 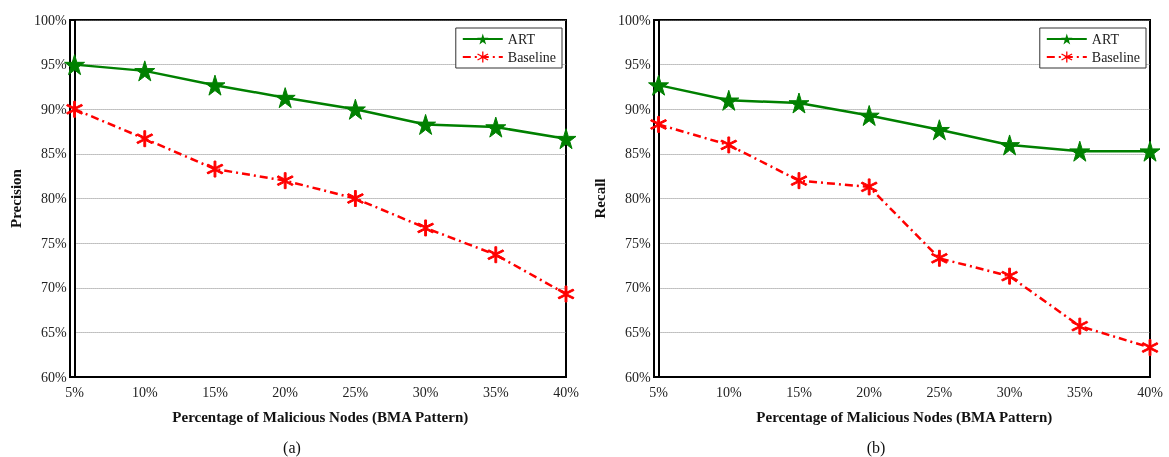 I want to click on y-axis-title: Recall, so click(x=599, y=198).